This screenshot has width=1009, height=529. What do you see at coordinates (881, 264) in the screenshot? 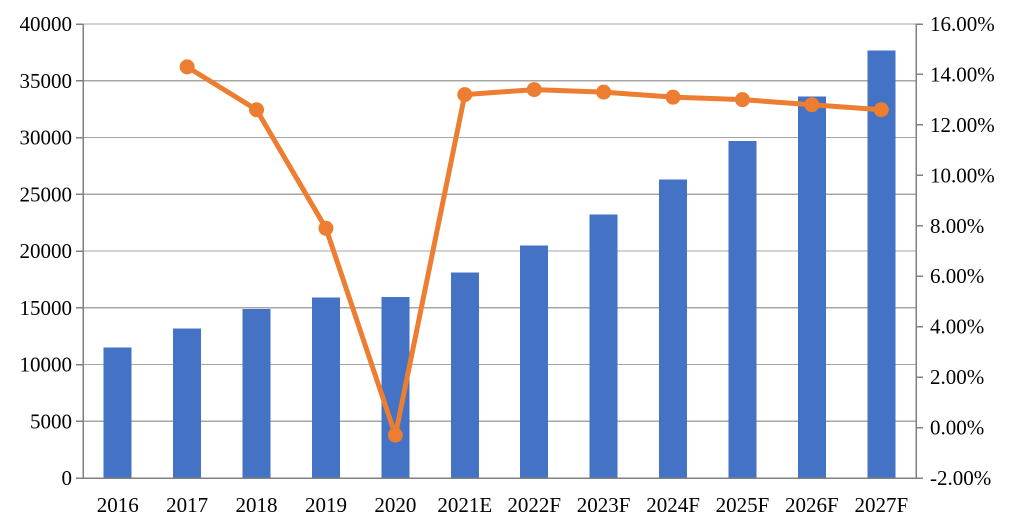
I see `bar-2027F` at bounding box center [881, 264].